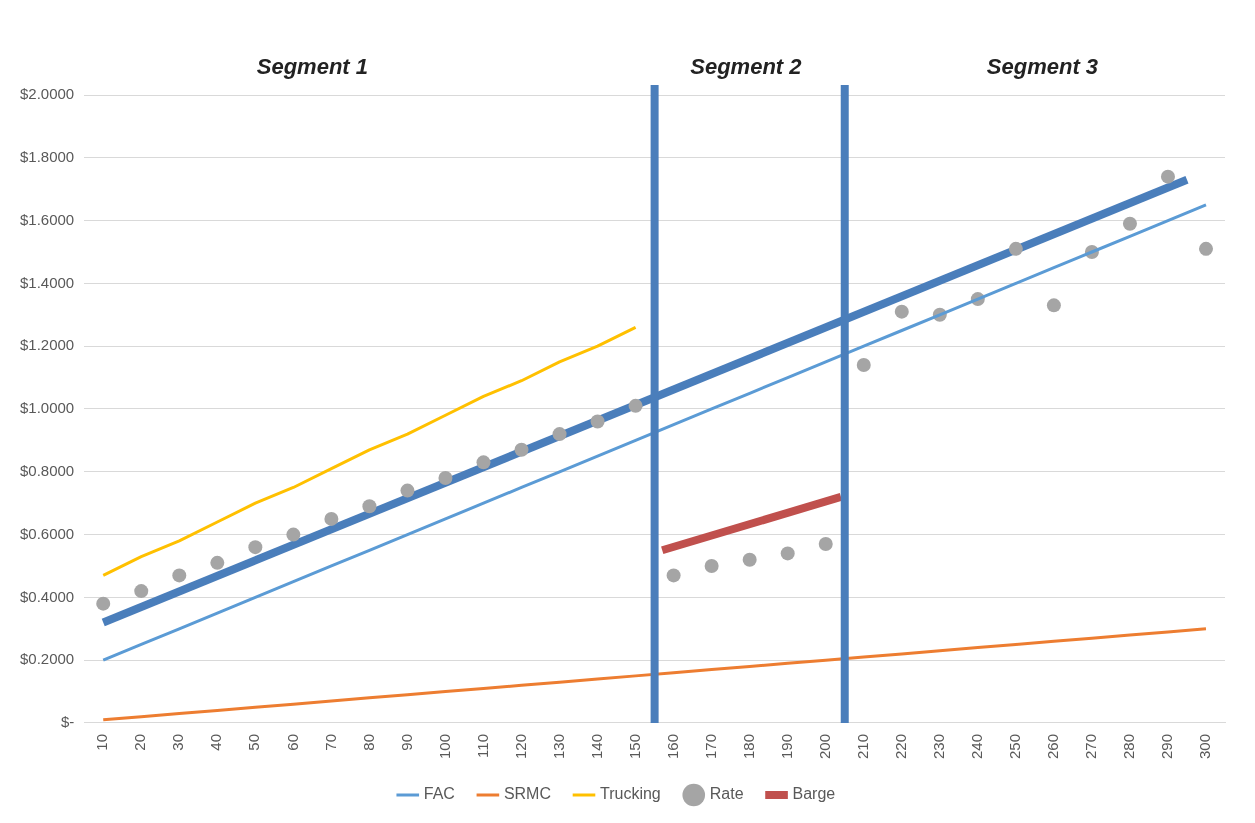 This screenshot has height=823, width=1255. What do you see at coordinates (786, 746) in the screenshot?
I see `x-tick-label: 190` at bounding box center [786, 746].